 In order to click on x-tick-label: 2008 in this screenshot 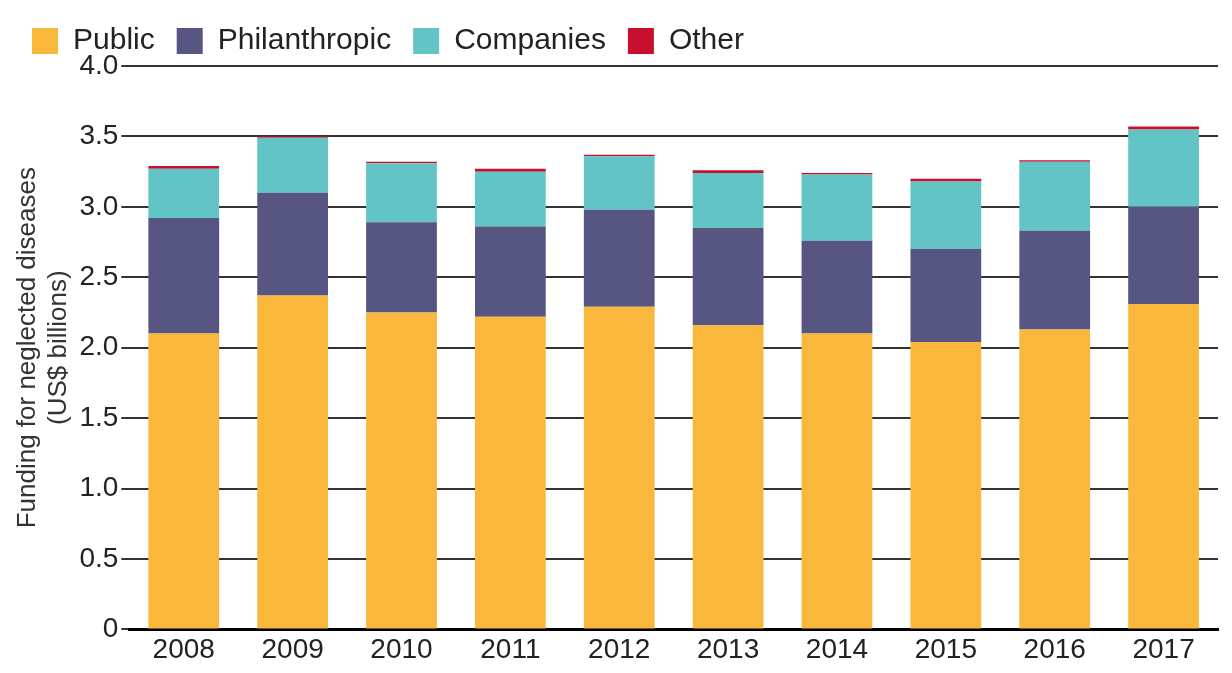, I will do `click(183, 648)`.